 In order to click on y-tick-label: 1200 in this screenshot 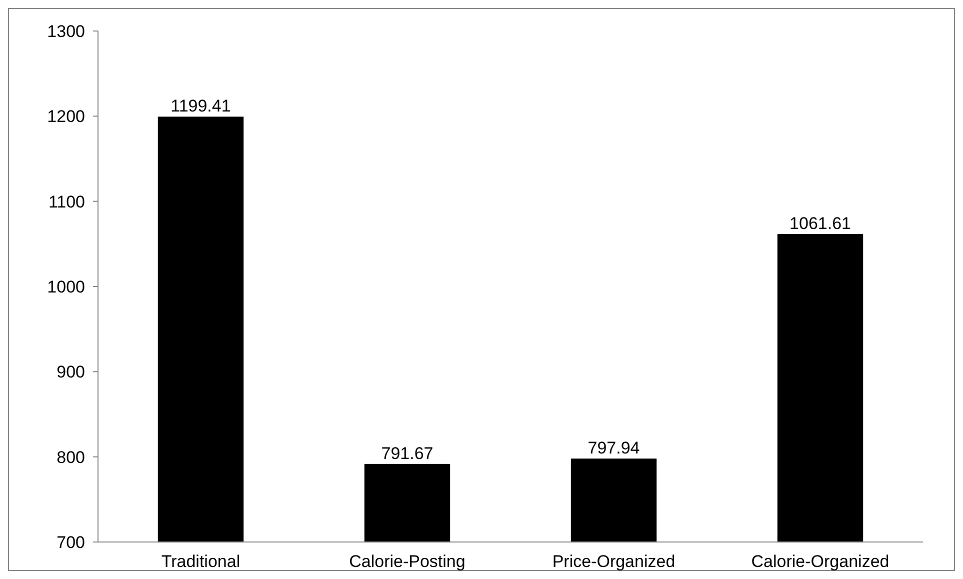, I will do `click(66, 116)`.